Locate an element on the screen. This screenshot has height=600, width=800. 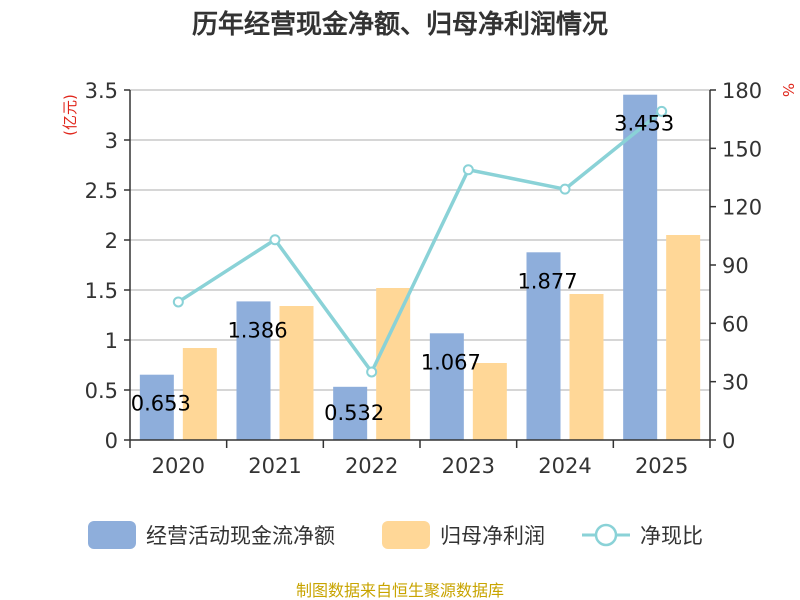
right-axis-tick-label: 120 is located at coordinates (742, 208).